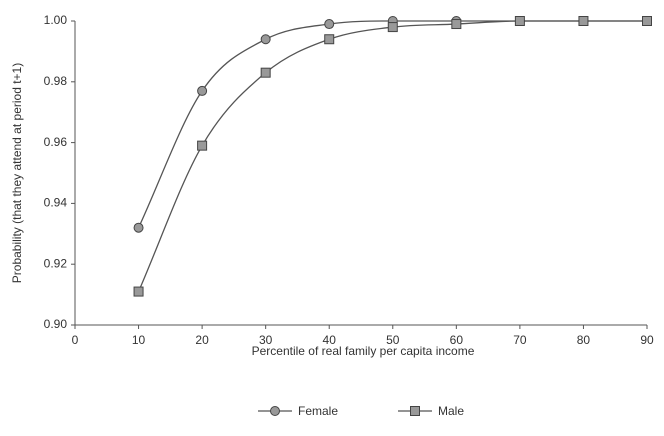 This screenshot has height=436, width=664. Describe the element at coordinates (56, 20) in the screenshot. I see `y-tick-label: 1.00` at that location.